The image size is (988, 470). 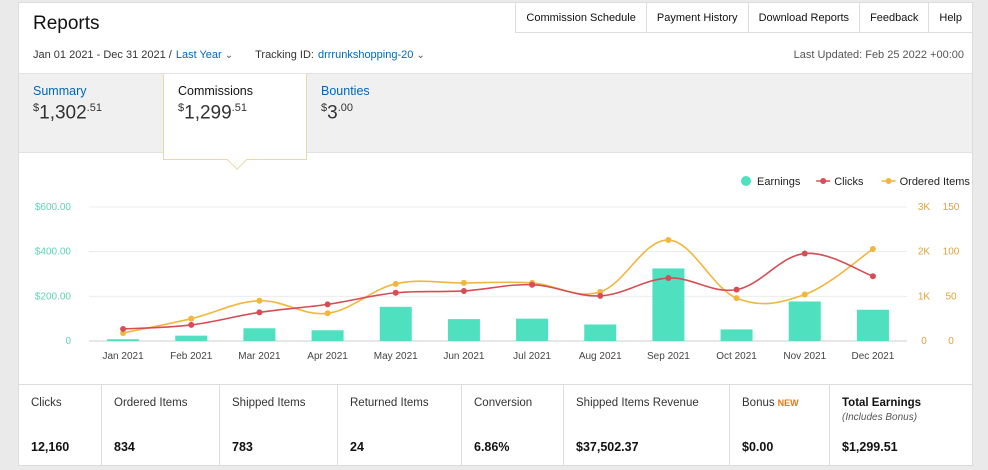 What do you see at coordinates (396, 356) in the screenshot?
I see `x-tick-label: May 2021` at bounding box center [396, 356].